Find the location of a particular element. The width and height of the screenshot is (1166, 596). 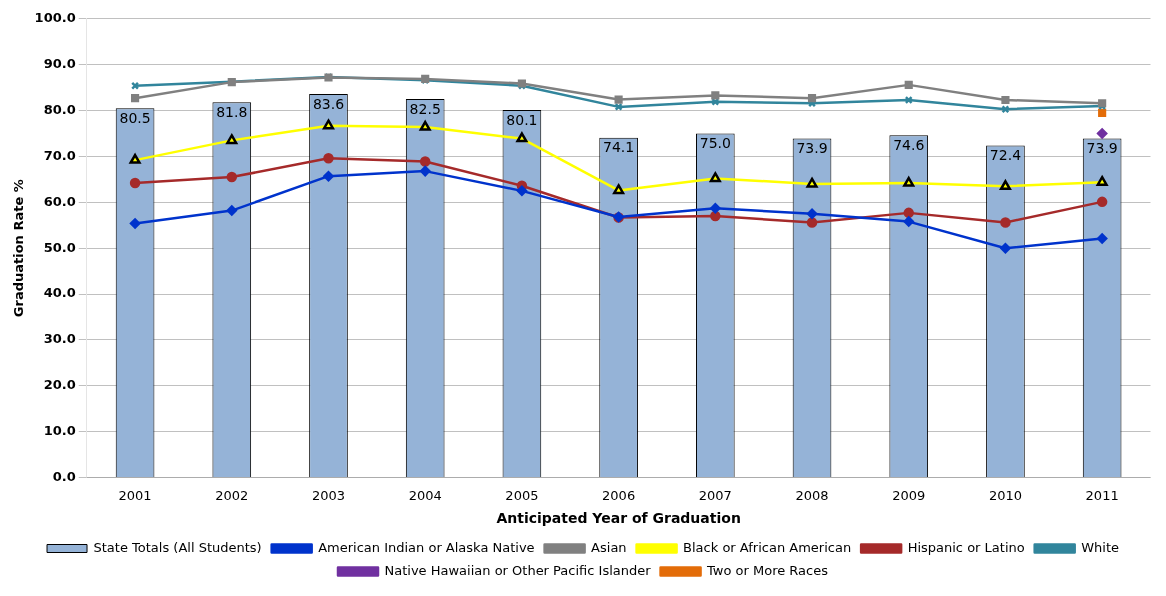

y-axis-title: Graduation Rate % is located at coordinates (19, 248).